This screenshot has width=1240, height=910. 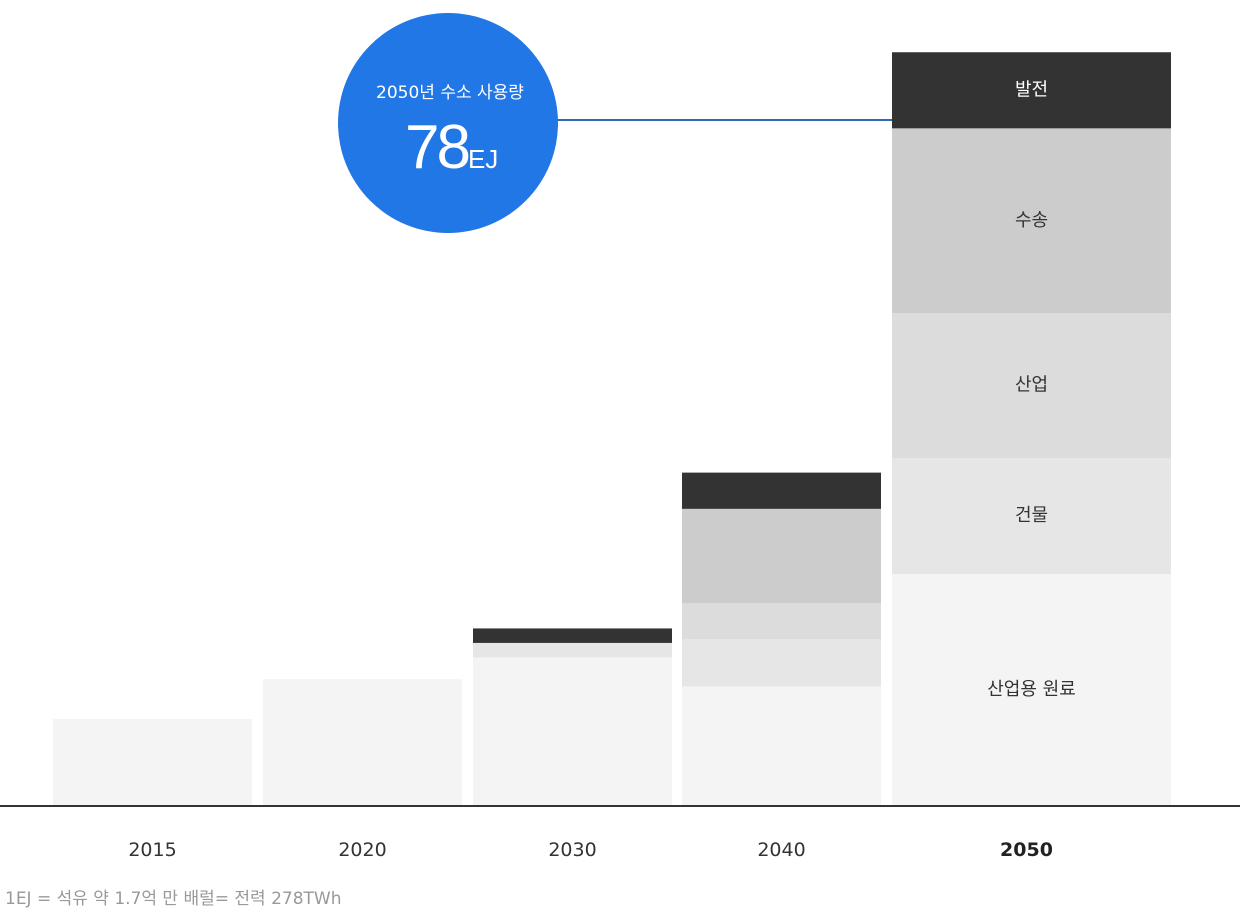 I want to click on x-tick-2020: 2020, so click(x=362, y=850).